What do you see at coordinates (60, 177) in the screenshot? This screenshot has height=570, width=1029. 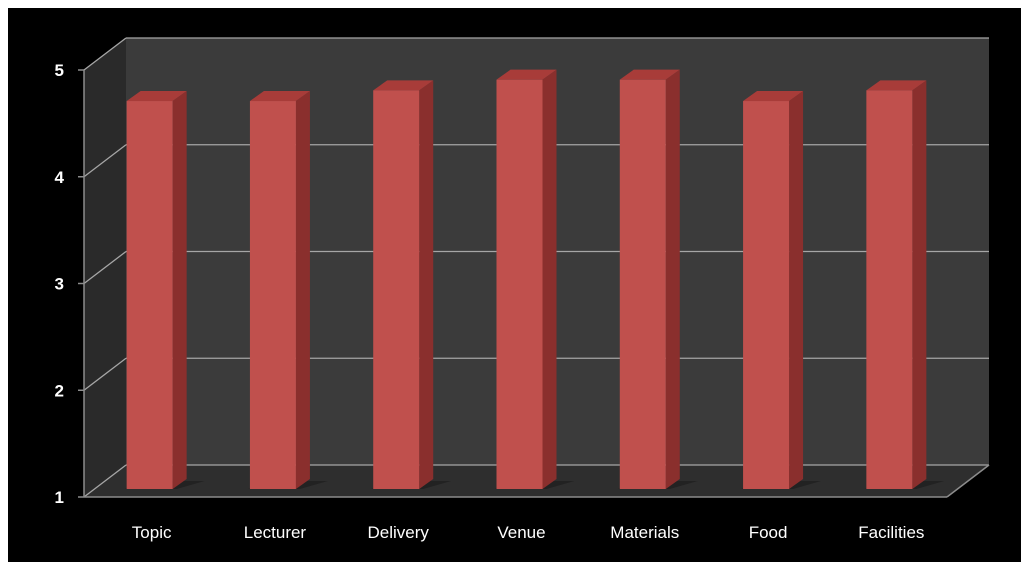 I see `y-tick-label: 4` at bounding box center [60, 177].